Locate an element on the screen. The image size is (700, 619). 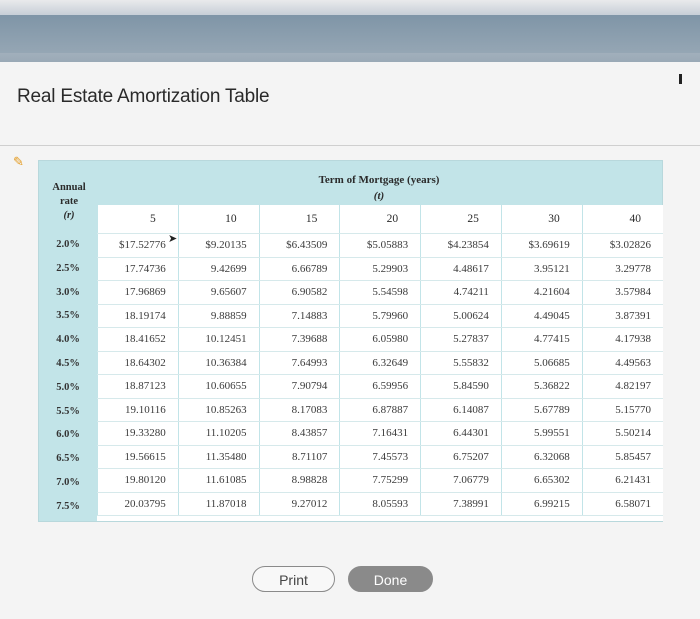
value-cell: 11.10205 is located at coordinates (218, 433).